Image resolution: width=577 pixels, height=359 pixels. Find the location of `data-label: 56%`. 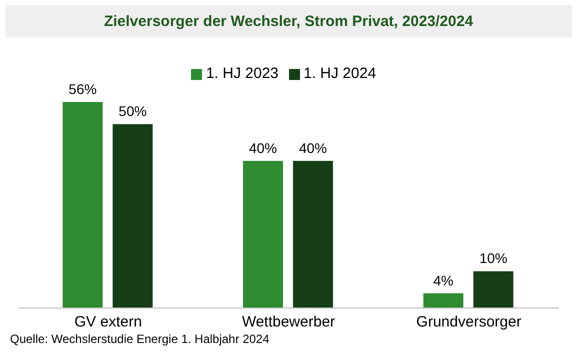

data-label: 56% is located at coordinates (82, 89).